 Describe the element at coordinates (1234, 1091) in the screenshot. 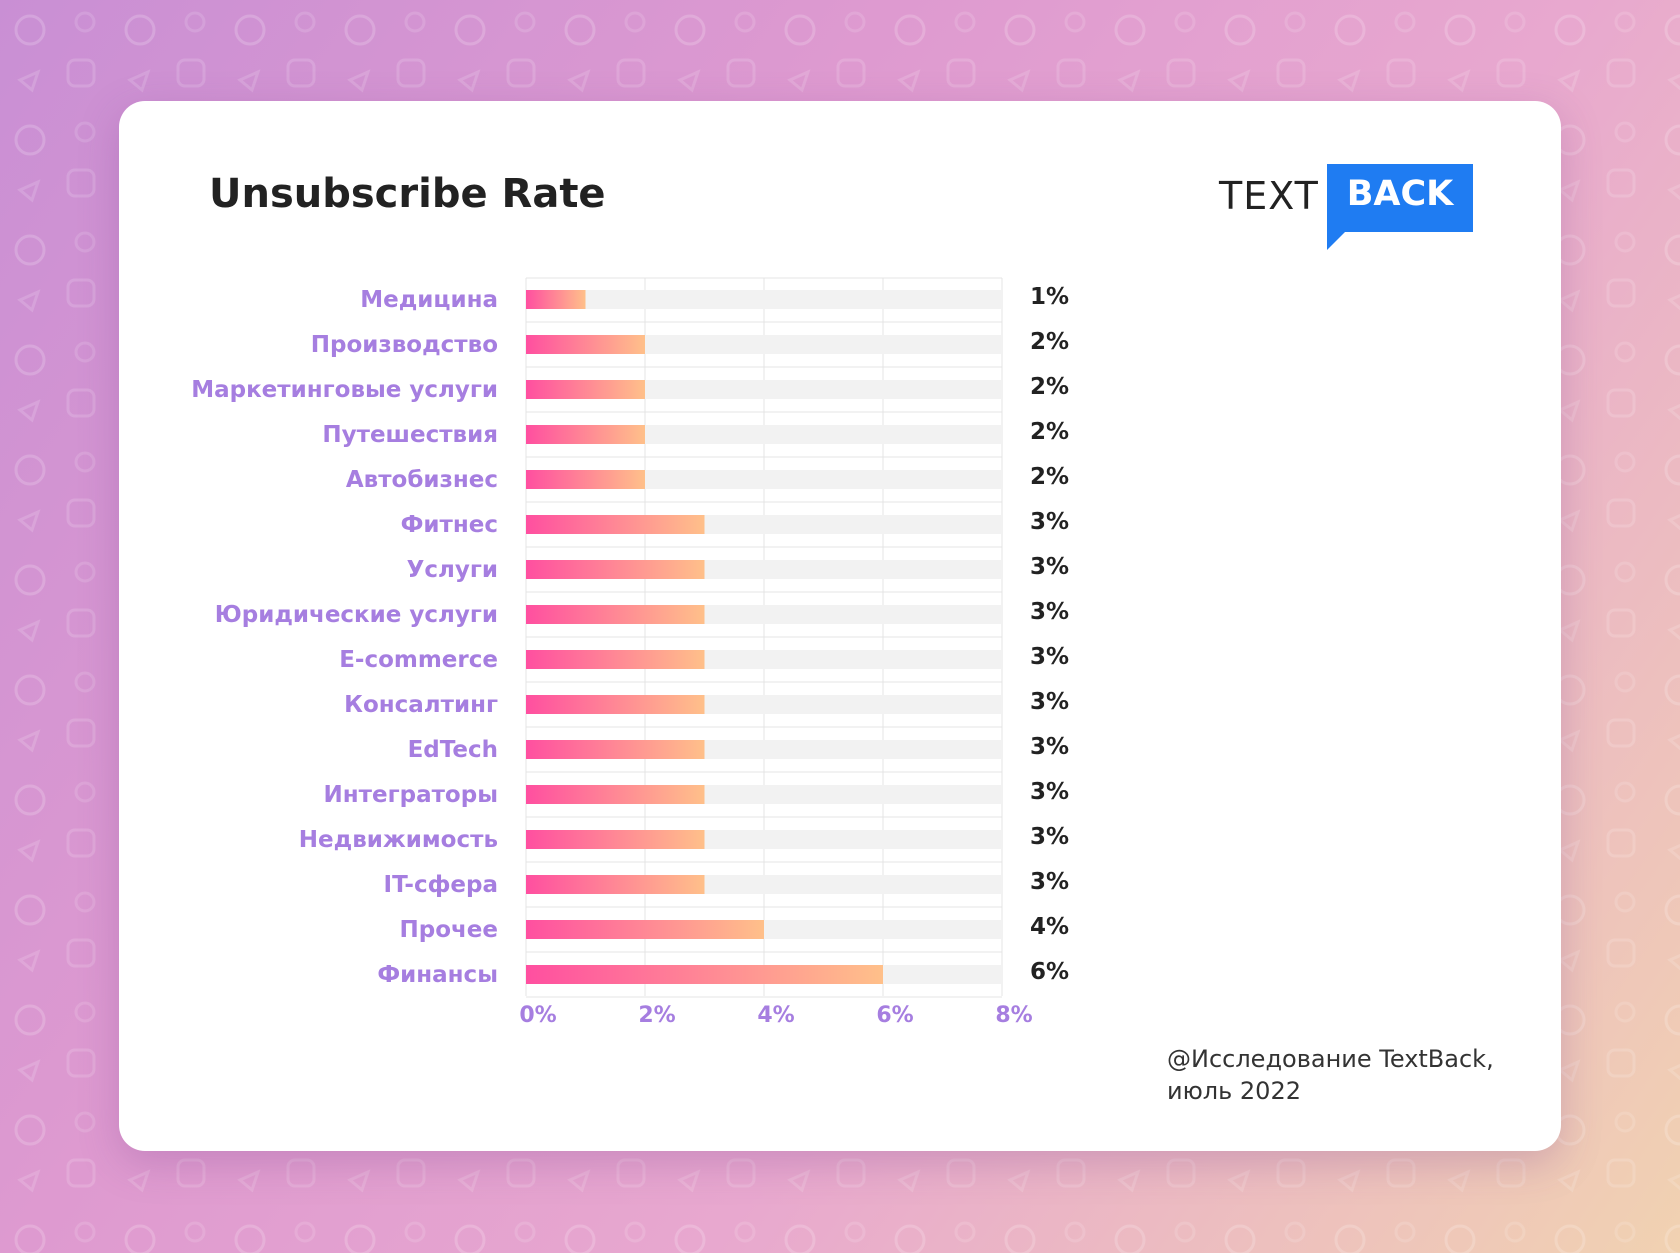

I see `source-note-line2: июль 2022` at that location.